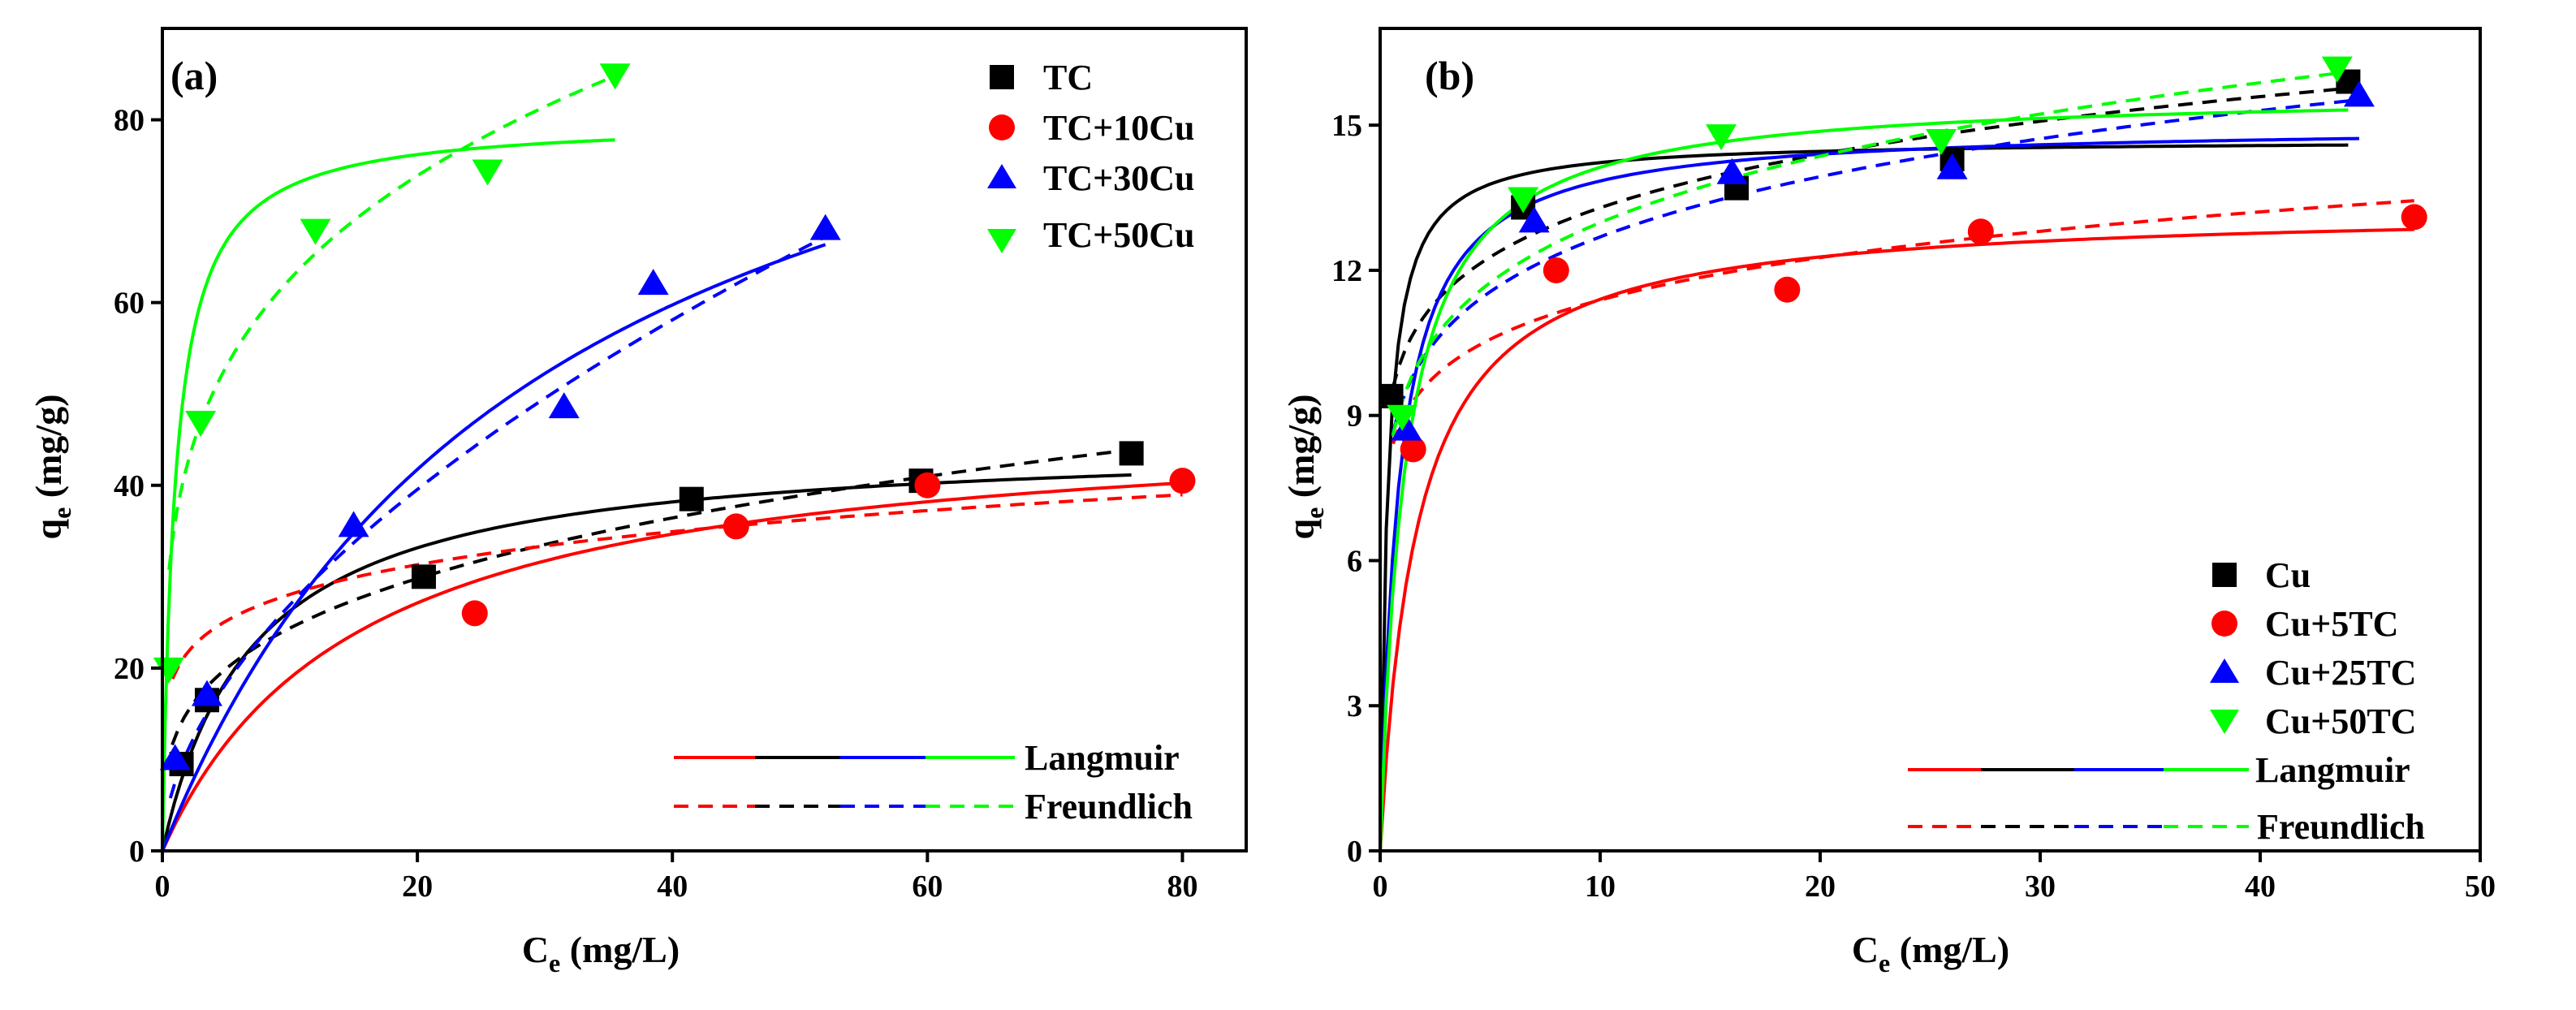  I want to click on freundlich-fit-tc, so click(651, 597).